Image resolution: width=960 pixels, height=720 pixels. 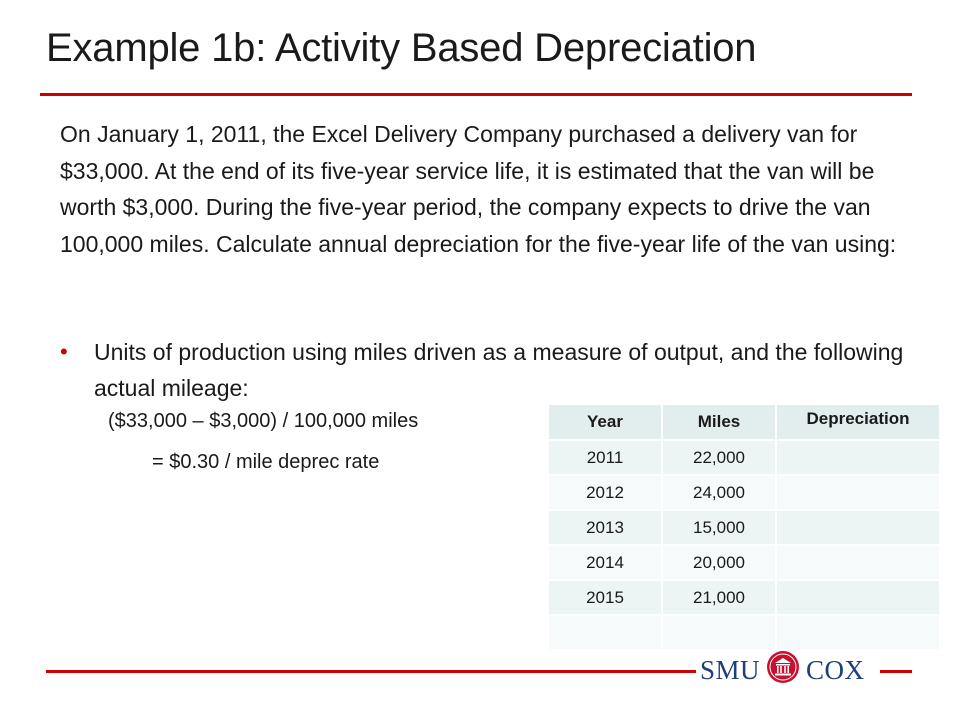 I want to click on cell-year, so click(x=605, y=632).